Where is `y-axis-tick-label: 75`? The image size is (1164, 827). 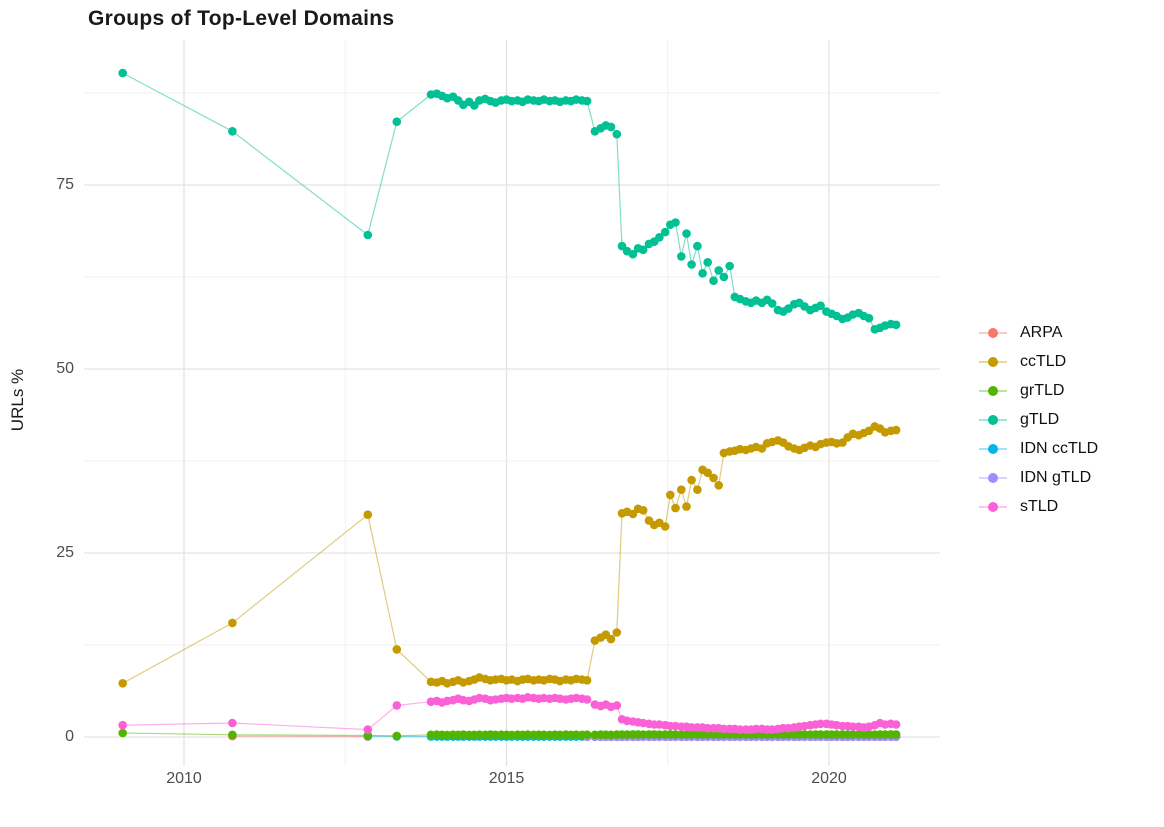 y-axis-tick-label: 75 is located at coordinates (65, 184).